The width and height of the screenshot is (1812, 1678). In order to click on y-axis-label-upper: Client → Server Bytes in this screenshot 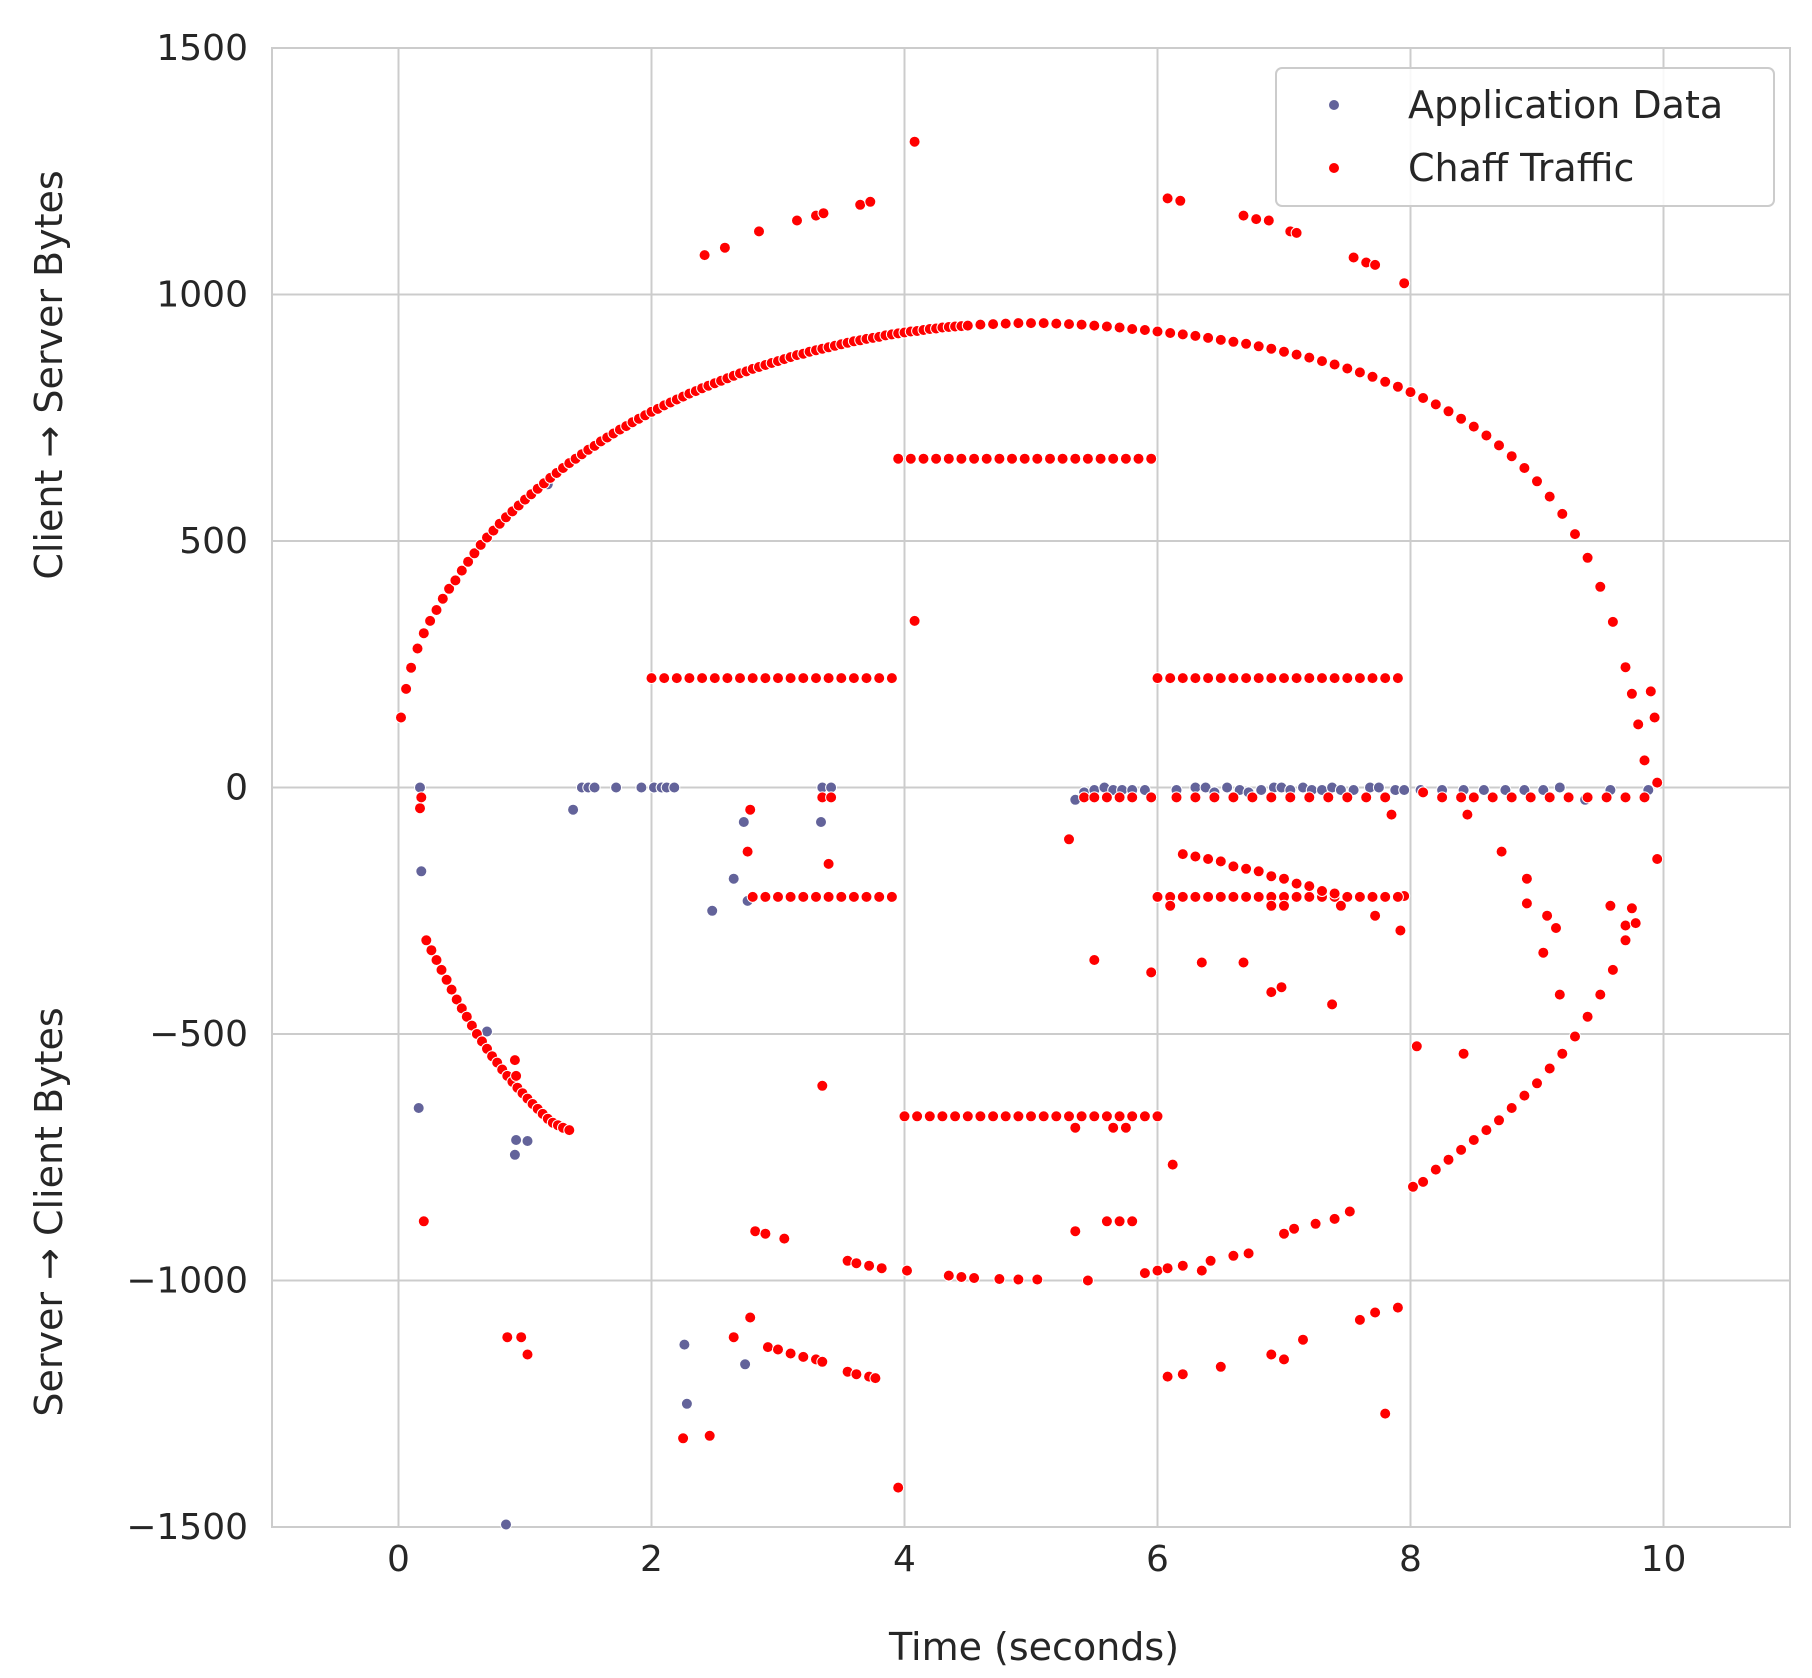, I will do `click(49, 374)`.